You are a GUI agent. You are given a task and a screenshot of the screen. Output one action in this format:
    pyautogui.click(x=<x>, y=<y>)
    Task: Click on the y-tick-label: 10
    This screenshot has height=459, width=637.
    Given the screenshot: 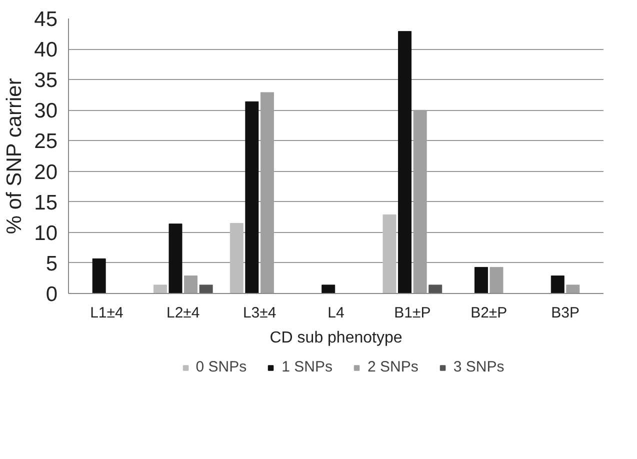 What is the action you would take?
    pyautogui.click(x=46, y=233)
    